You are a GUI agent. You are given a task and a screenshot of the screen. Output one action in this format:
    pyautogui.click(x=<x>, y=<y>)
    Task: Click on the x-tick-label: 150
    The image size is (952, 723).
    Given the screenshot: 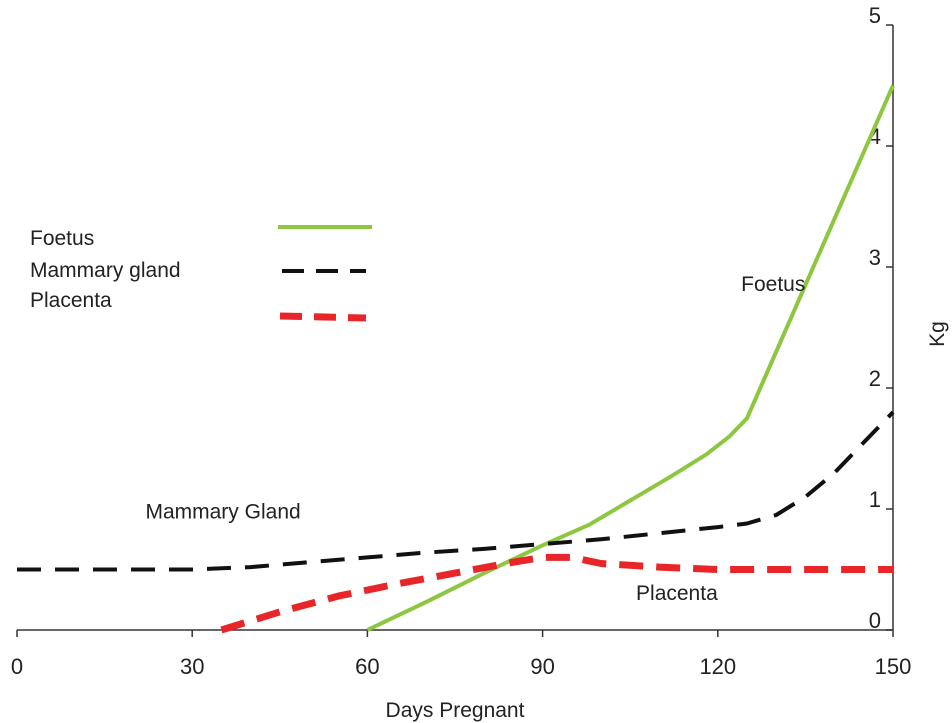 What is the action you would take?
    pyautogui.click(x=893, y=666)
    